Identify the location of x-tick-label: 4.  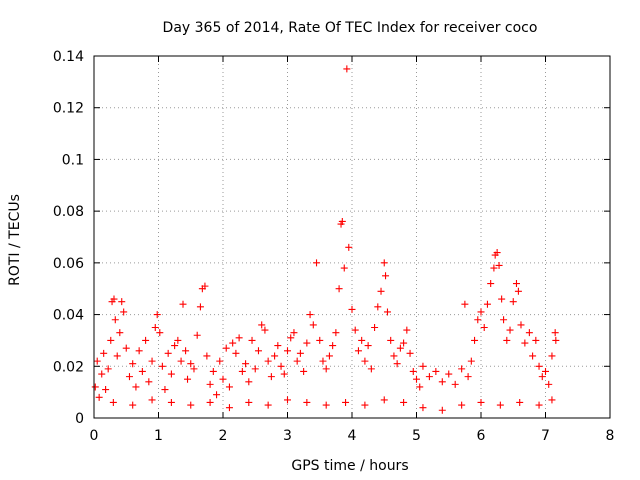
(352, 436).